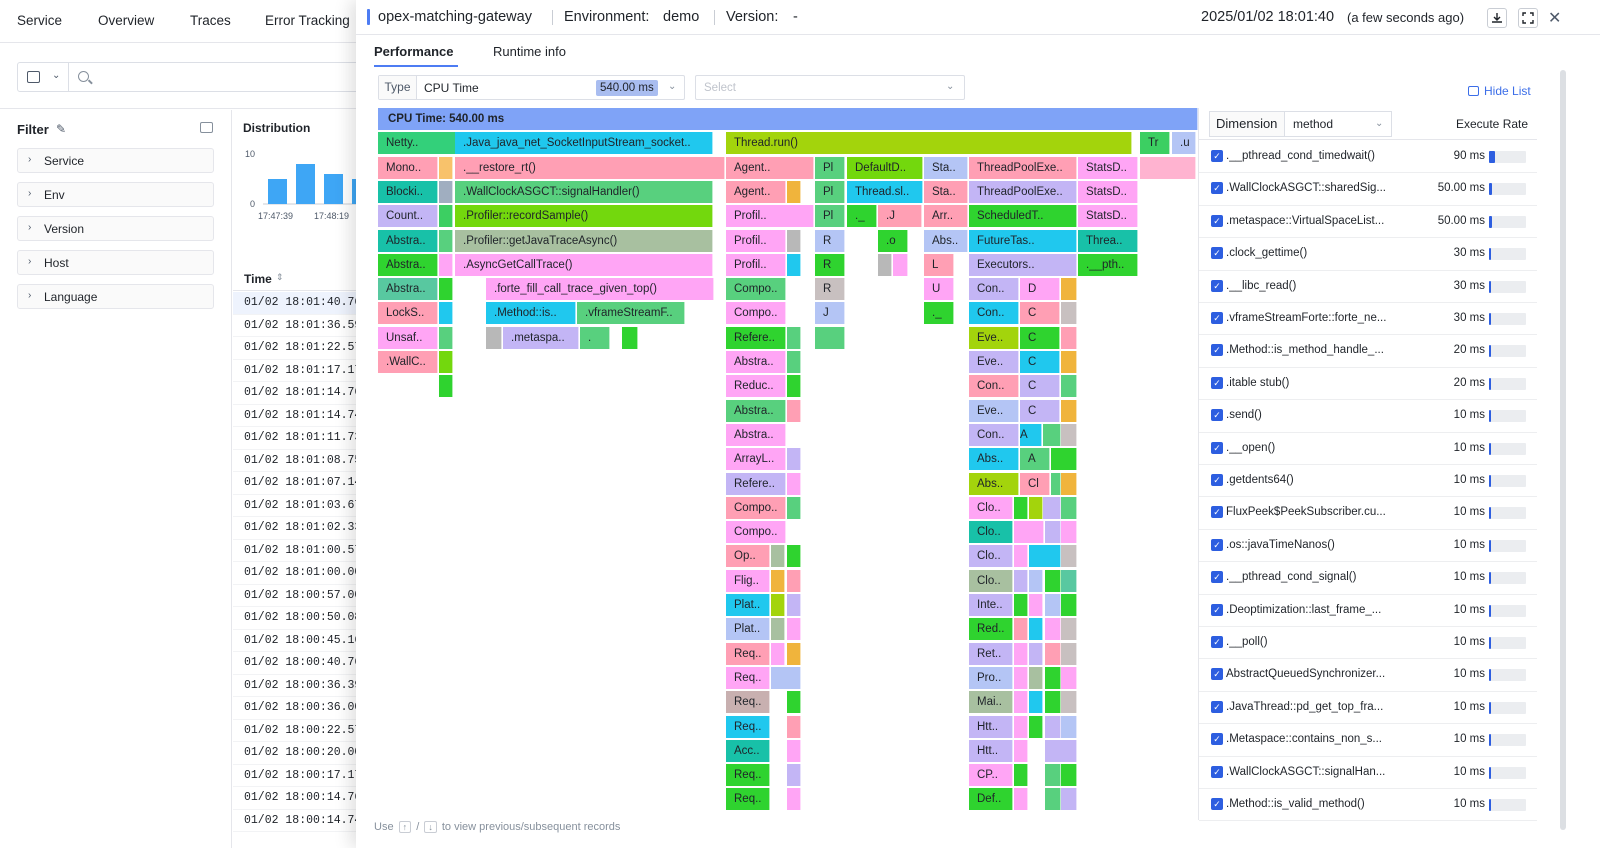 The image size is (1600, 848). I want to click on table-row: 01/02 18:00:40.76, so click(298, 663).